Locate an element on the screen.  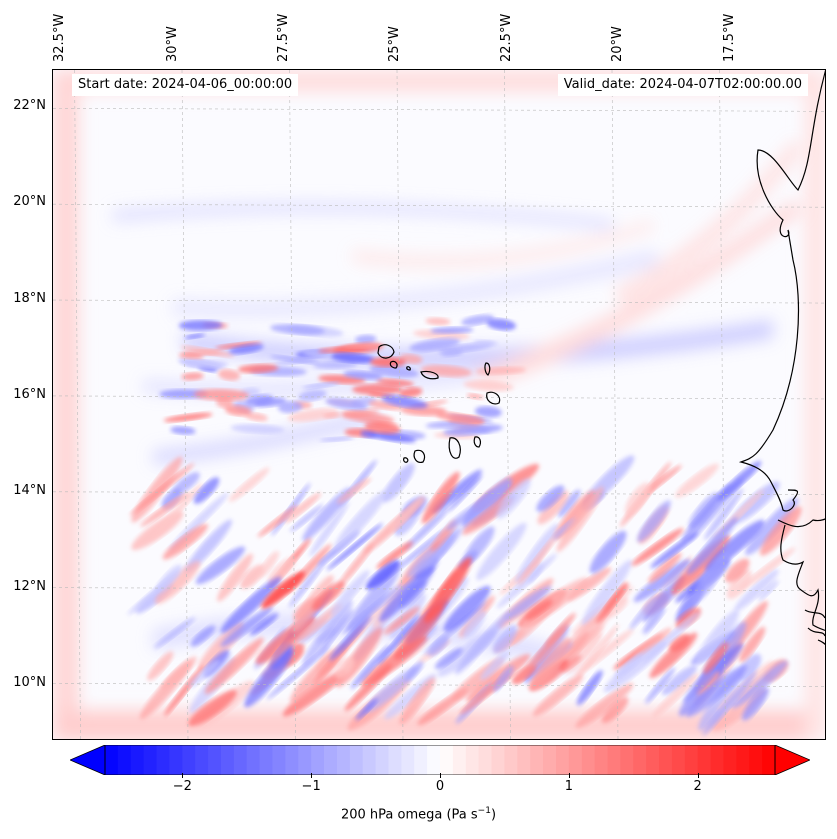
cape-verde-islands is located at coordinates (439, 403).